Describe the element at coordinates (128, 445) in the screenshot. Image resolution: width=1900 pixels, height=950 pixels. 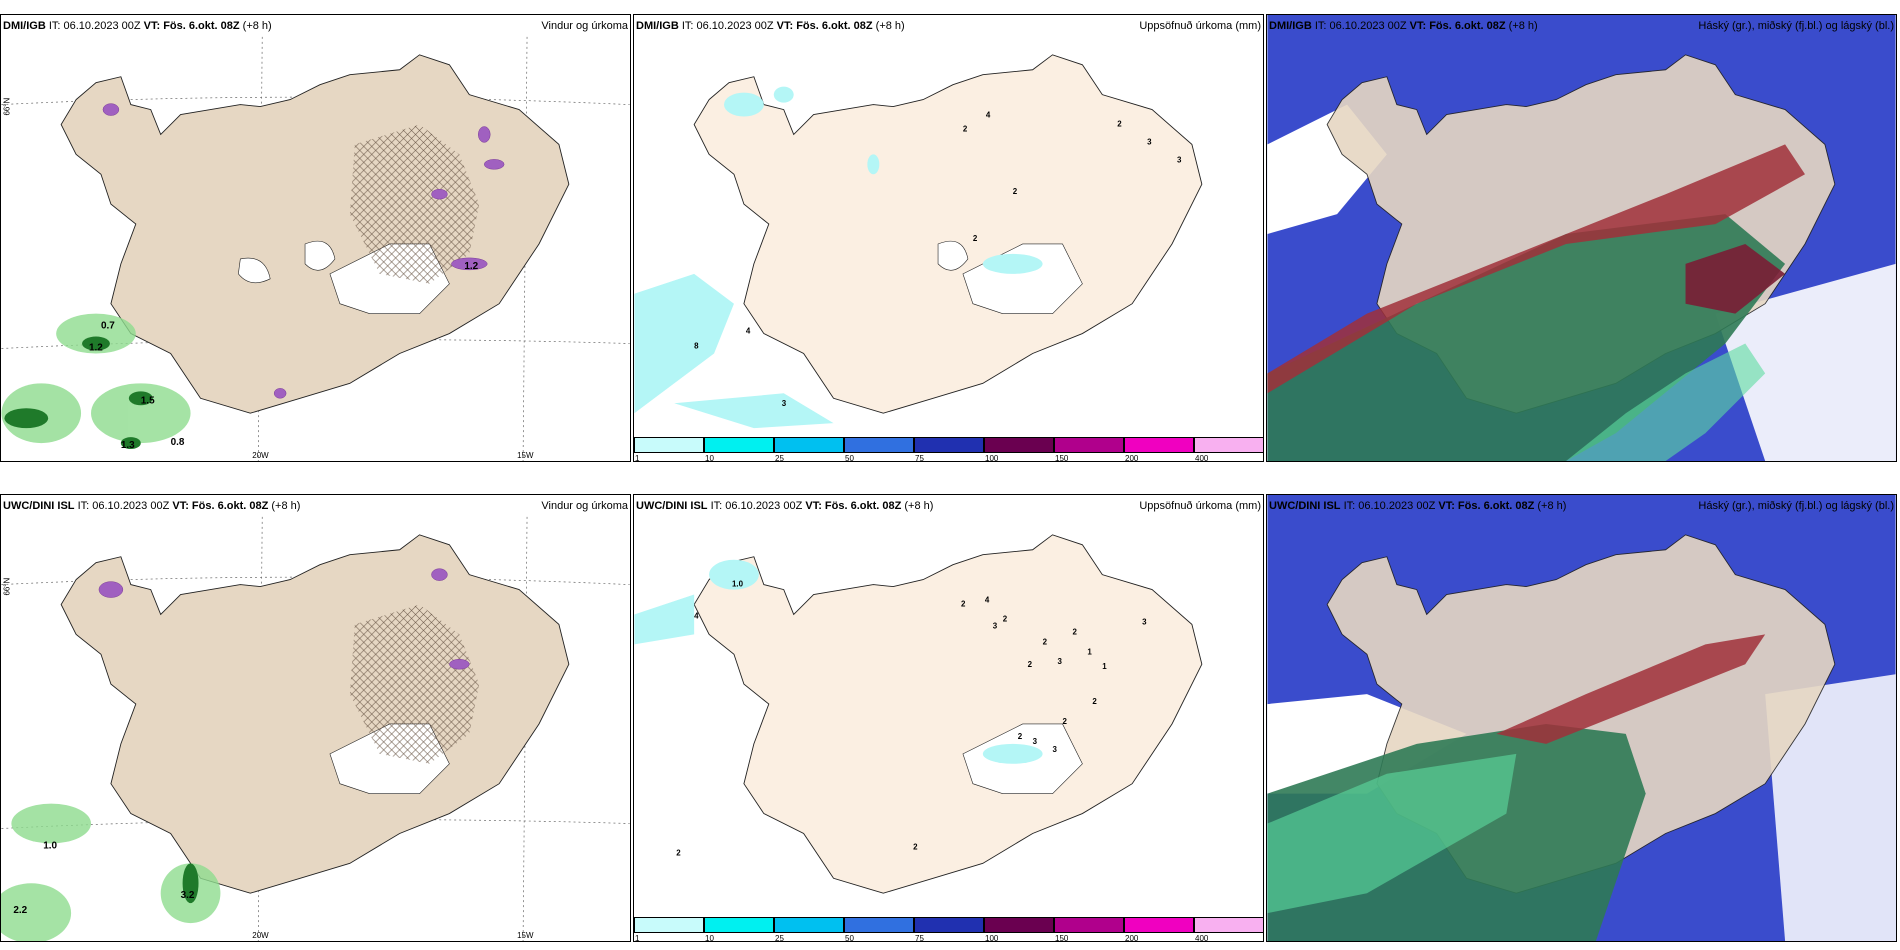
I see `wind-label: 1.3` at that location.